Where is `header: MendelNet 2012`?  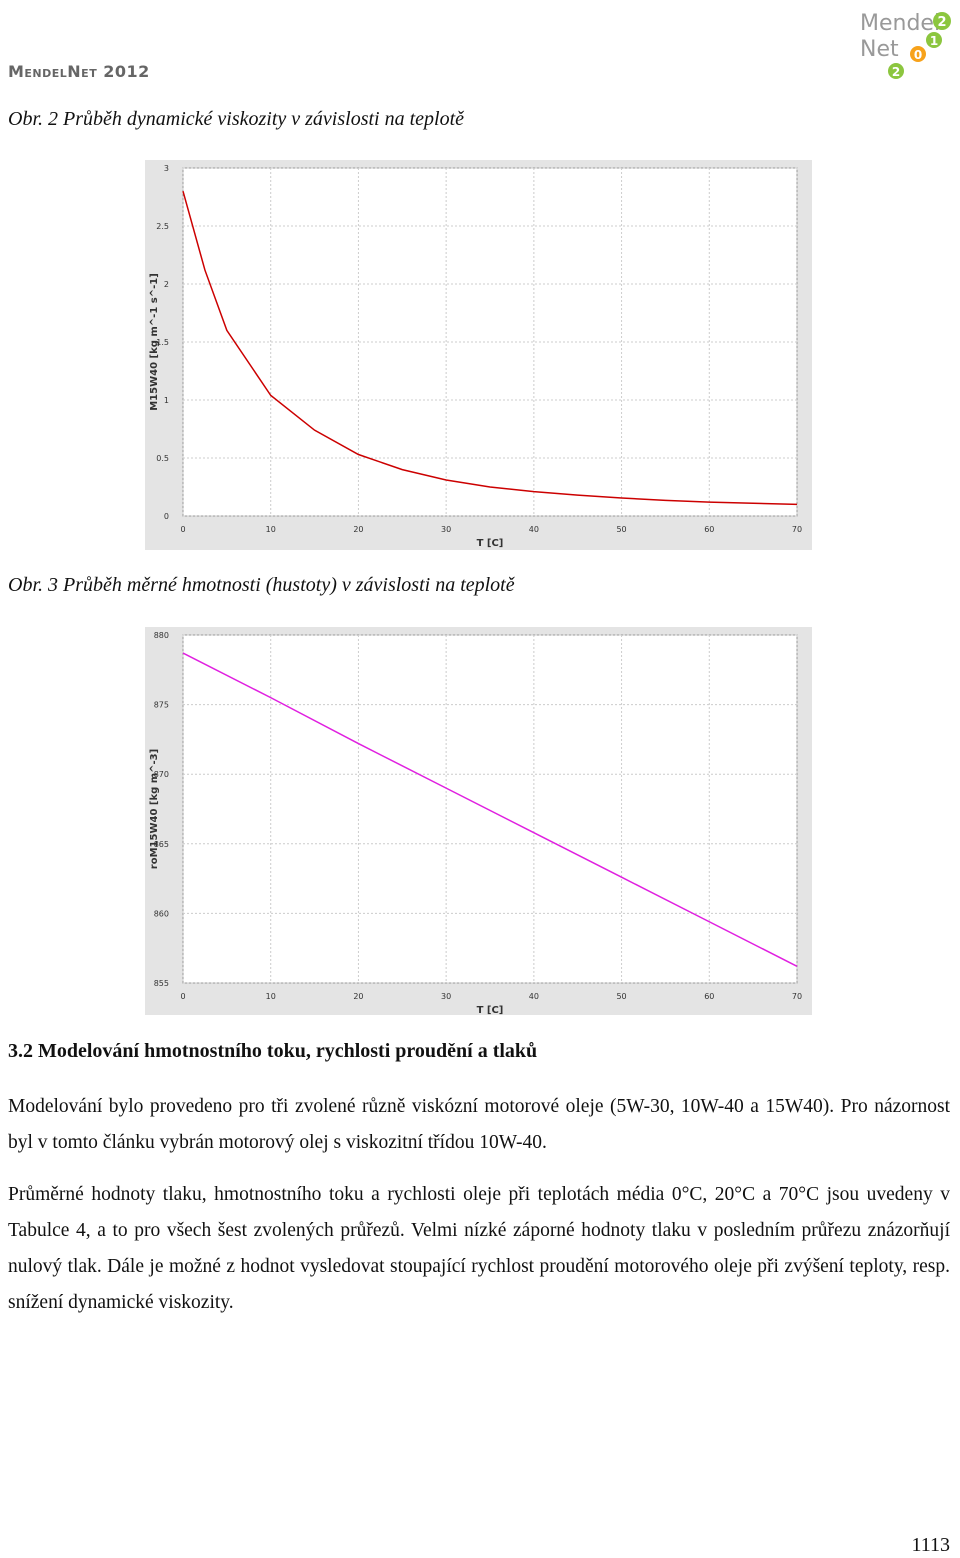 header: MendelNet 2012 is located at coordinates (79, 71).